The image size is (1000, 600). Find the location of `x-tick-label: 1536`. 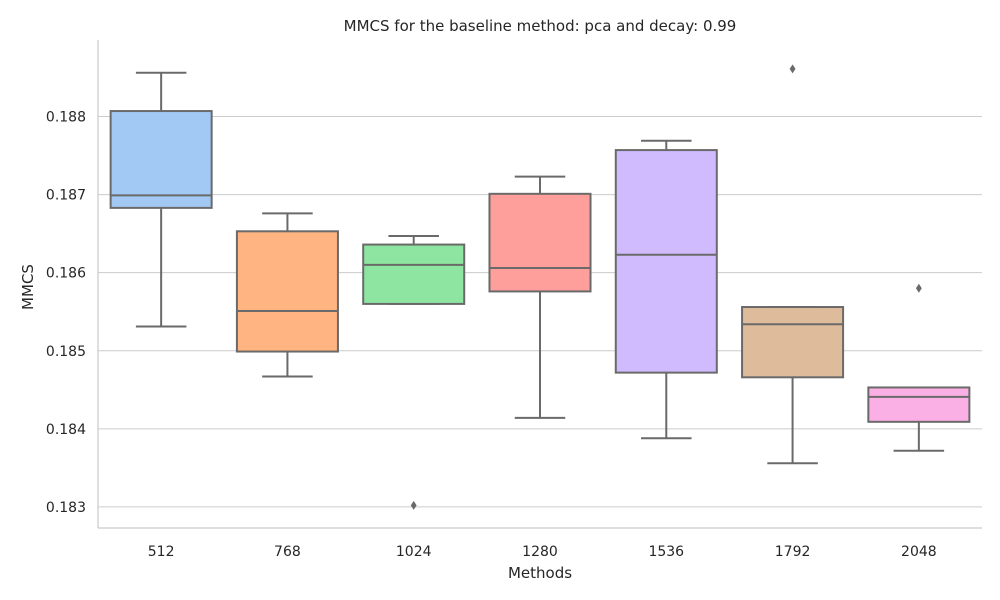

x-tick-label: 1536 is located at coordinates (666, 552).